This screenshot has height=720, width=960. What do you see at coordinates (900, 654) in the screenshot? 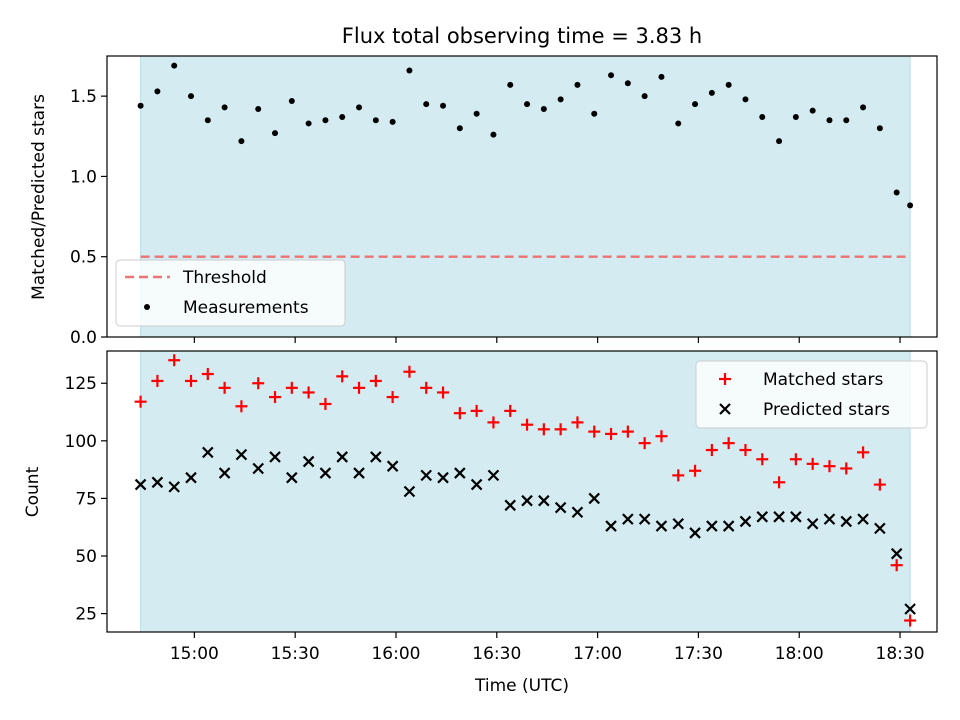
I see `x-tick-label: 18:30` at bounding box center [900, 654].